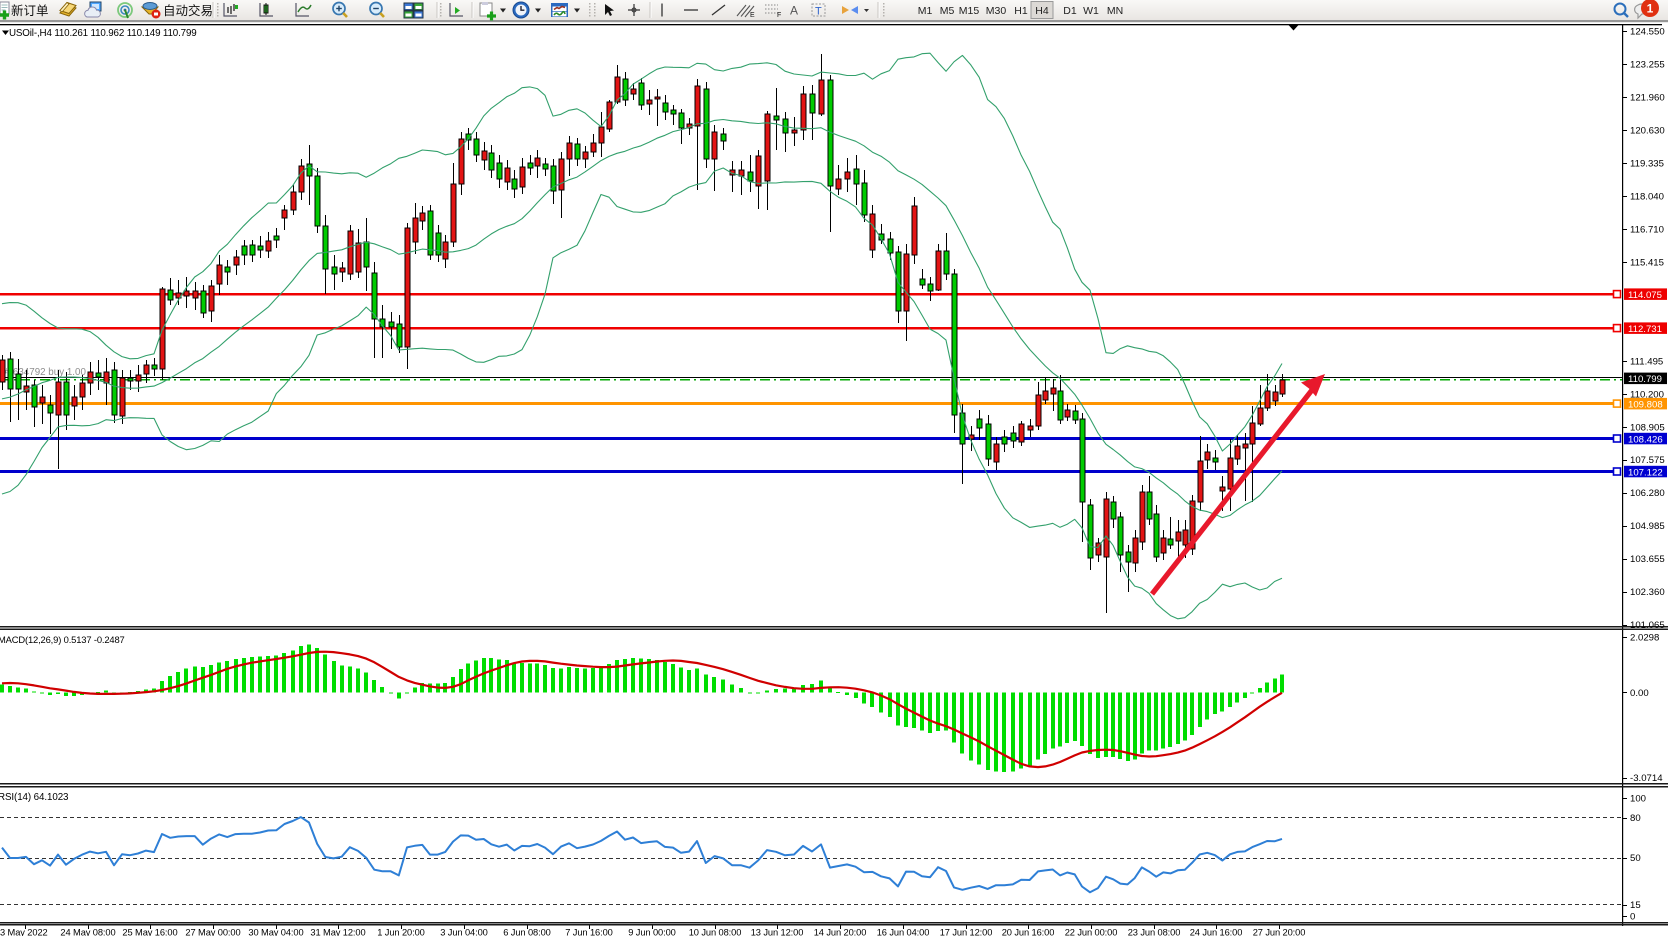  I want to click on svg-text: 17 Jun 12:00, so click(966, 932).